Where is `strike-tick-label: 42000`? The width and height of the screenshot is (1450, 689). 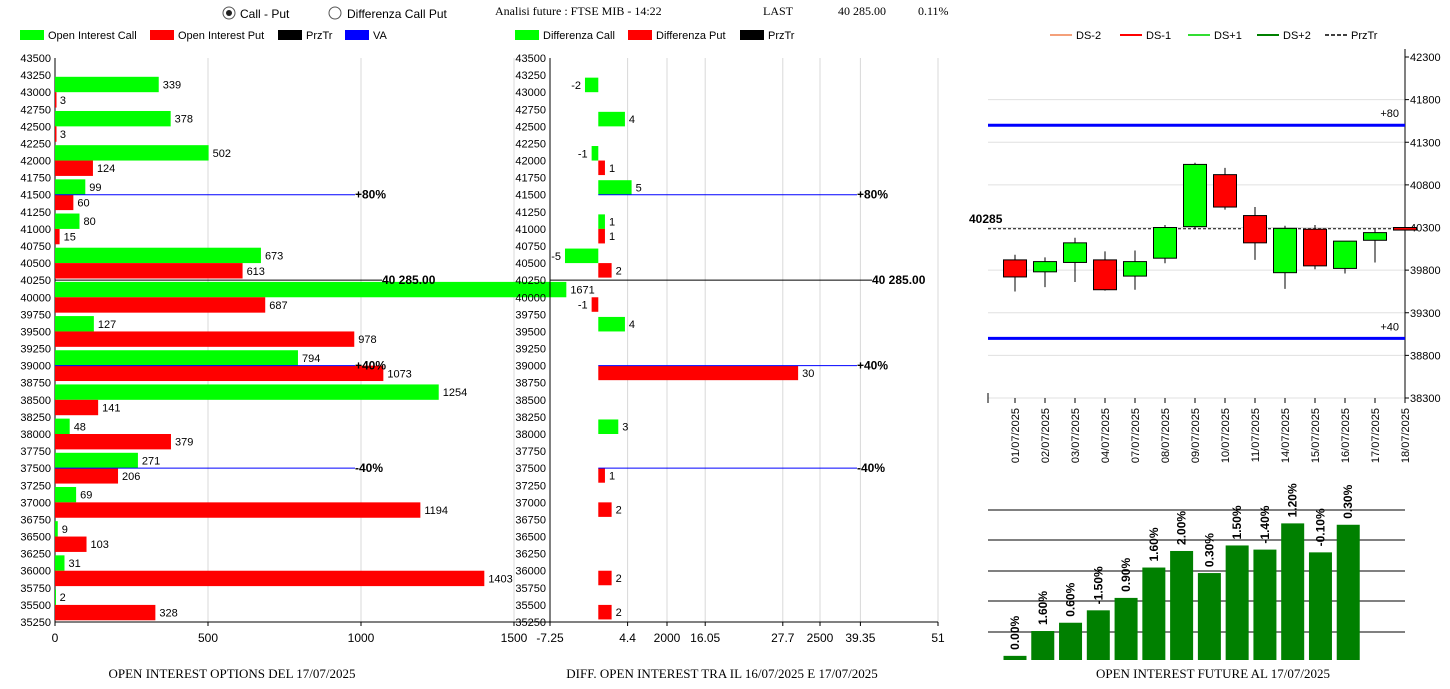
strike-tick-label: 42000 is located at coordinates (530, 162).